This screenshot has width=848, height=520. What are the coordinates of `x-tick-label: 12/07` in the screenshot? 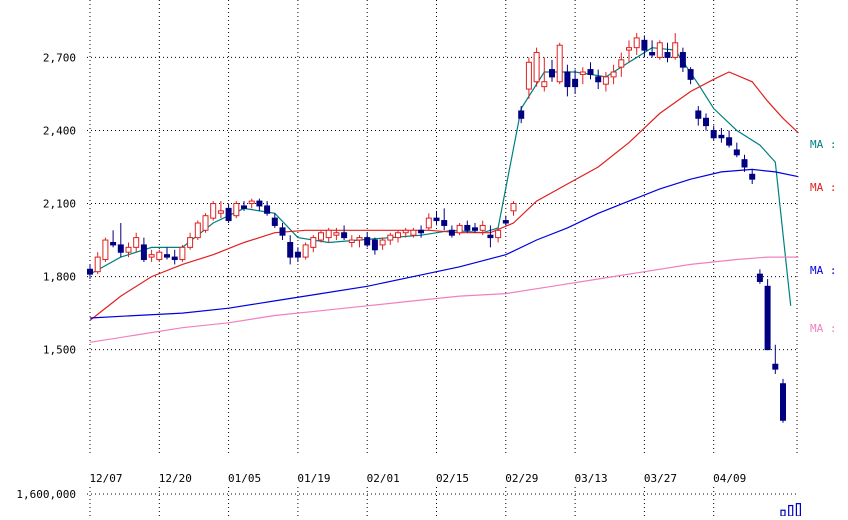 It's located at (105, 478).